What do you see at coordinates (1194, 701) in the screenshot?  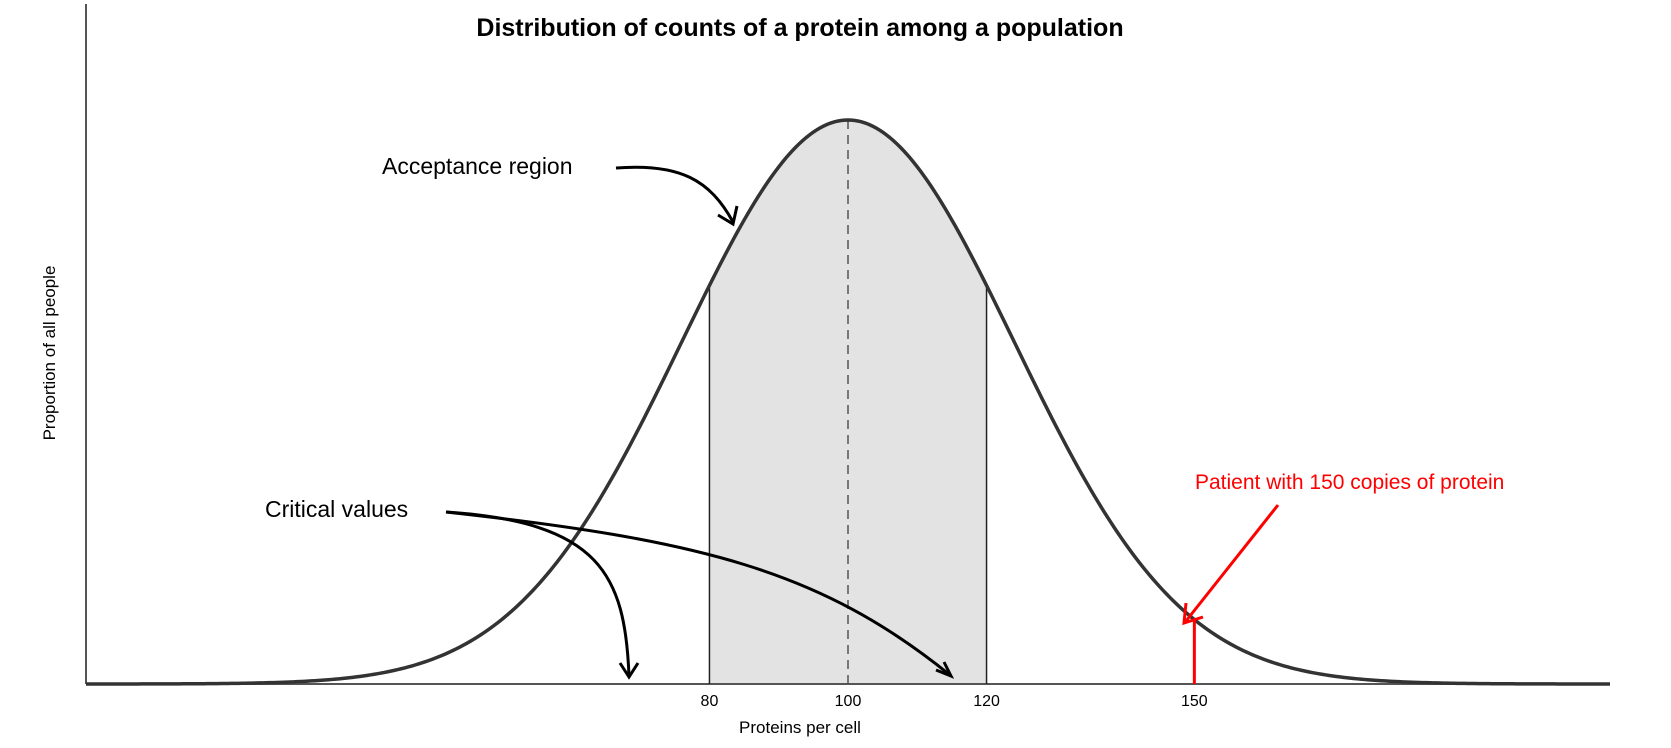 I see `x-tick-label-150: 150` at bounding box center [1194, 701].